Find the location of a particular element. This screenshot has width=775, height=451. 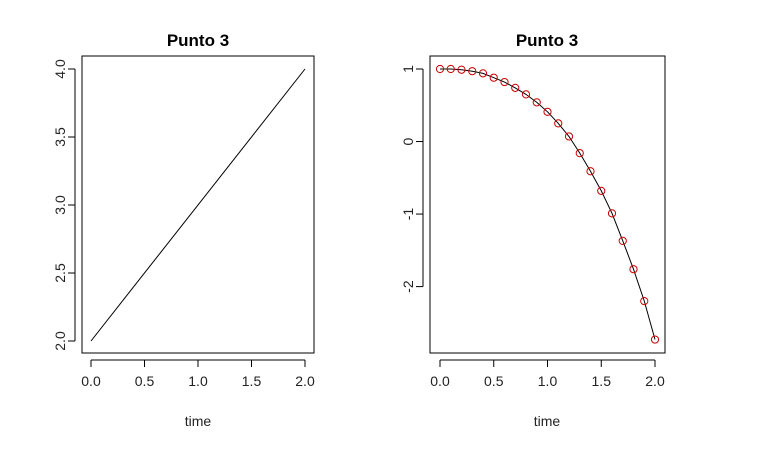

y-tick-label: -1 is located at coordinates (408, 214).